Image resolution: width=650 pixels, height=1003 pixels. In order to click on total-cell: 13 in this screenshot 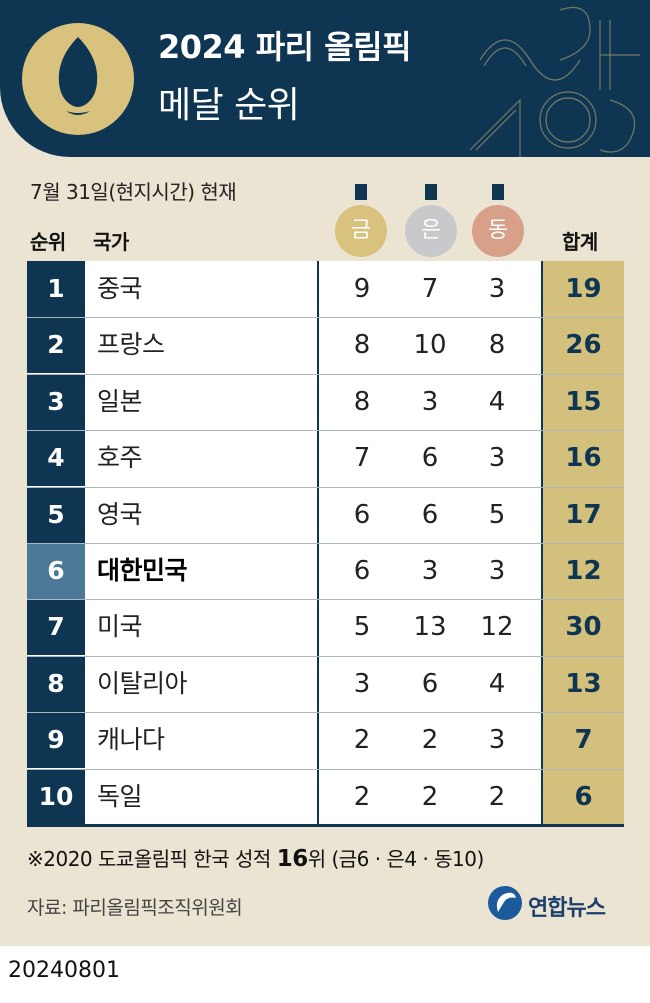, I will do `click(583, 684)`.